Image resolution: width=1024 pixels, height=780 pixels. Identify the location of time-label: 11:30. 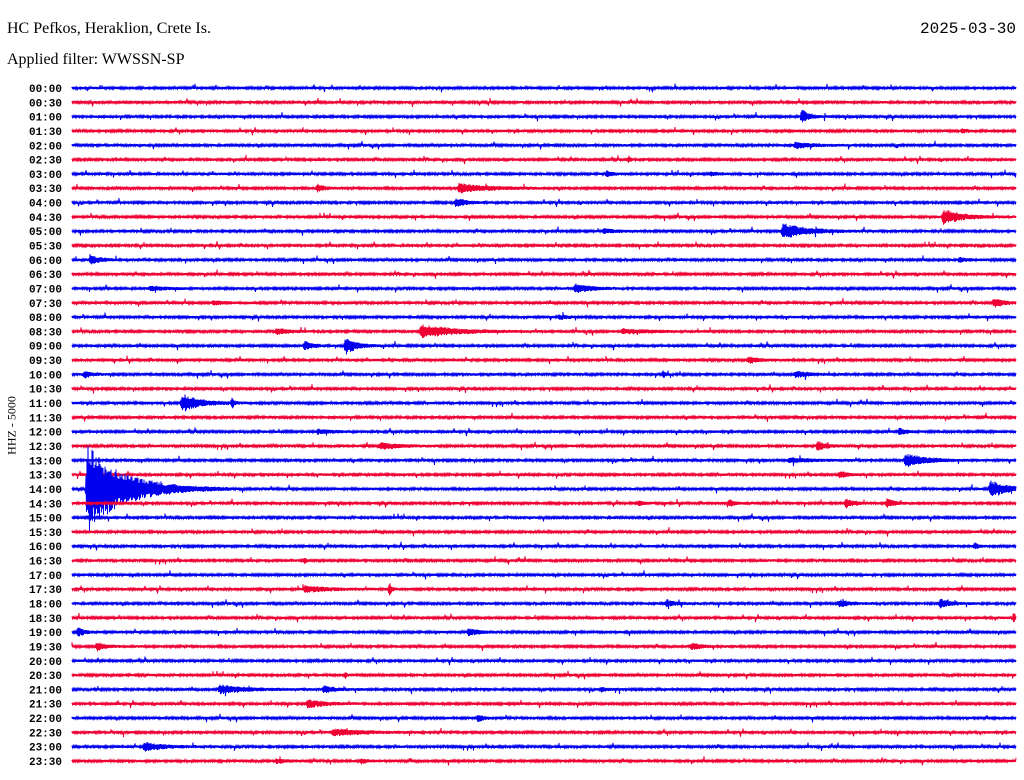
(45, 419).